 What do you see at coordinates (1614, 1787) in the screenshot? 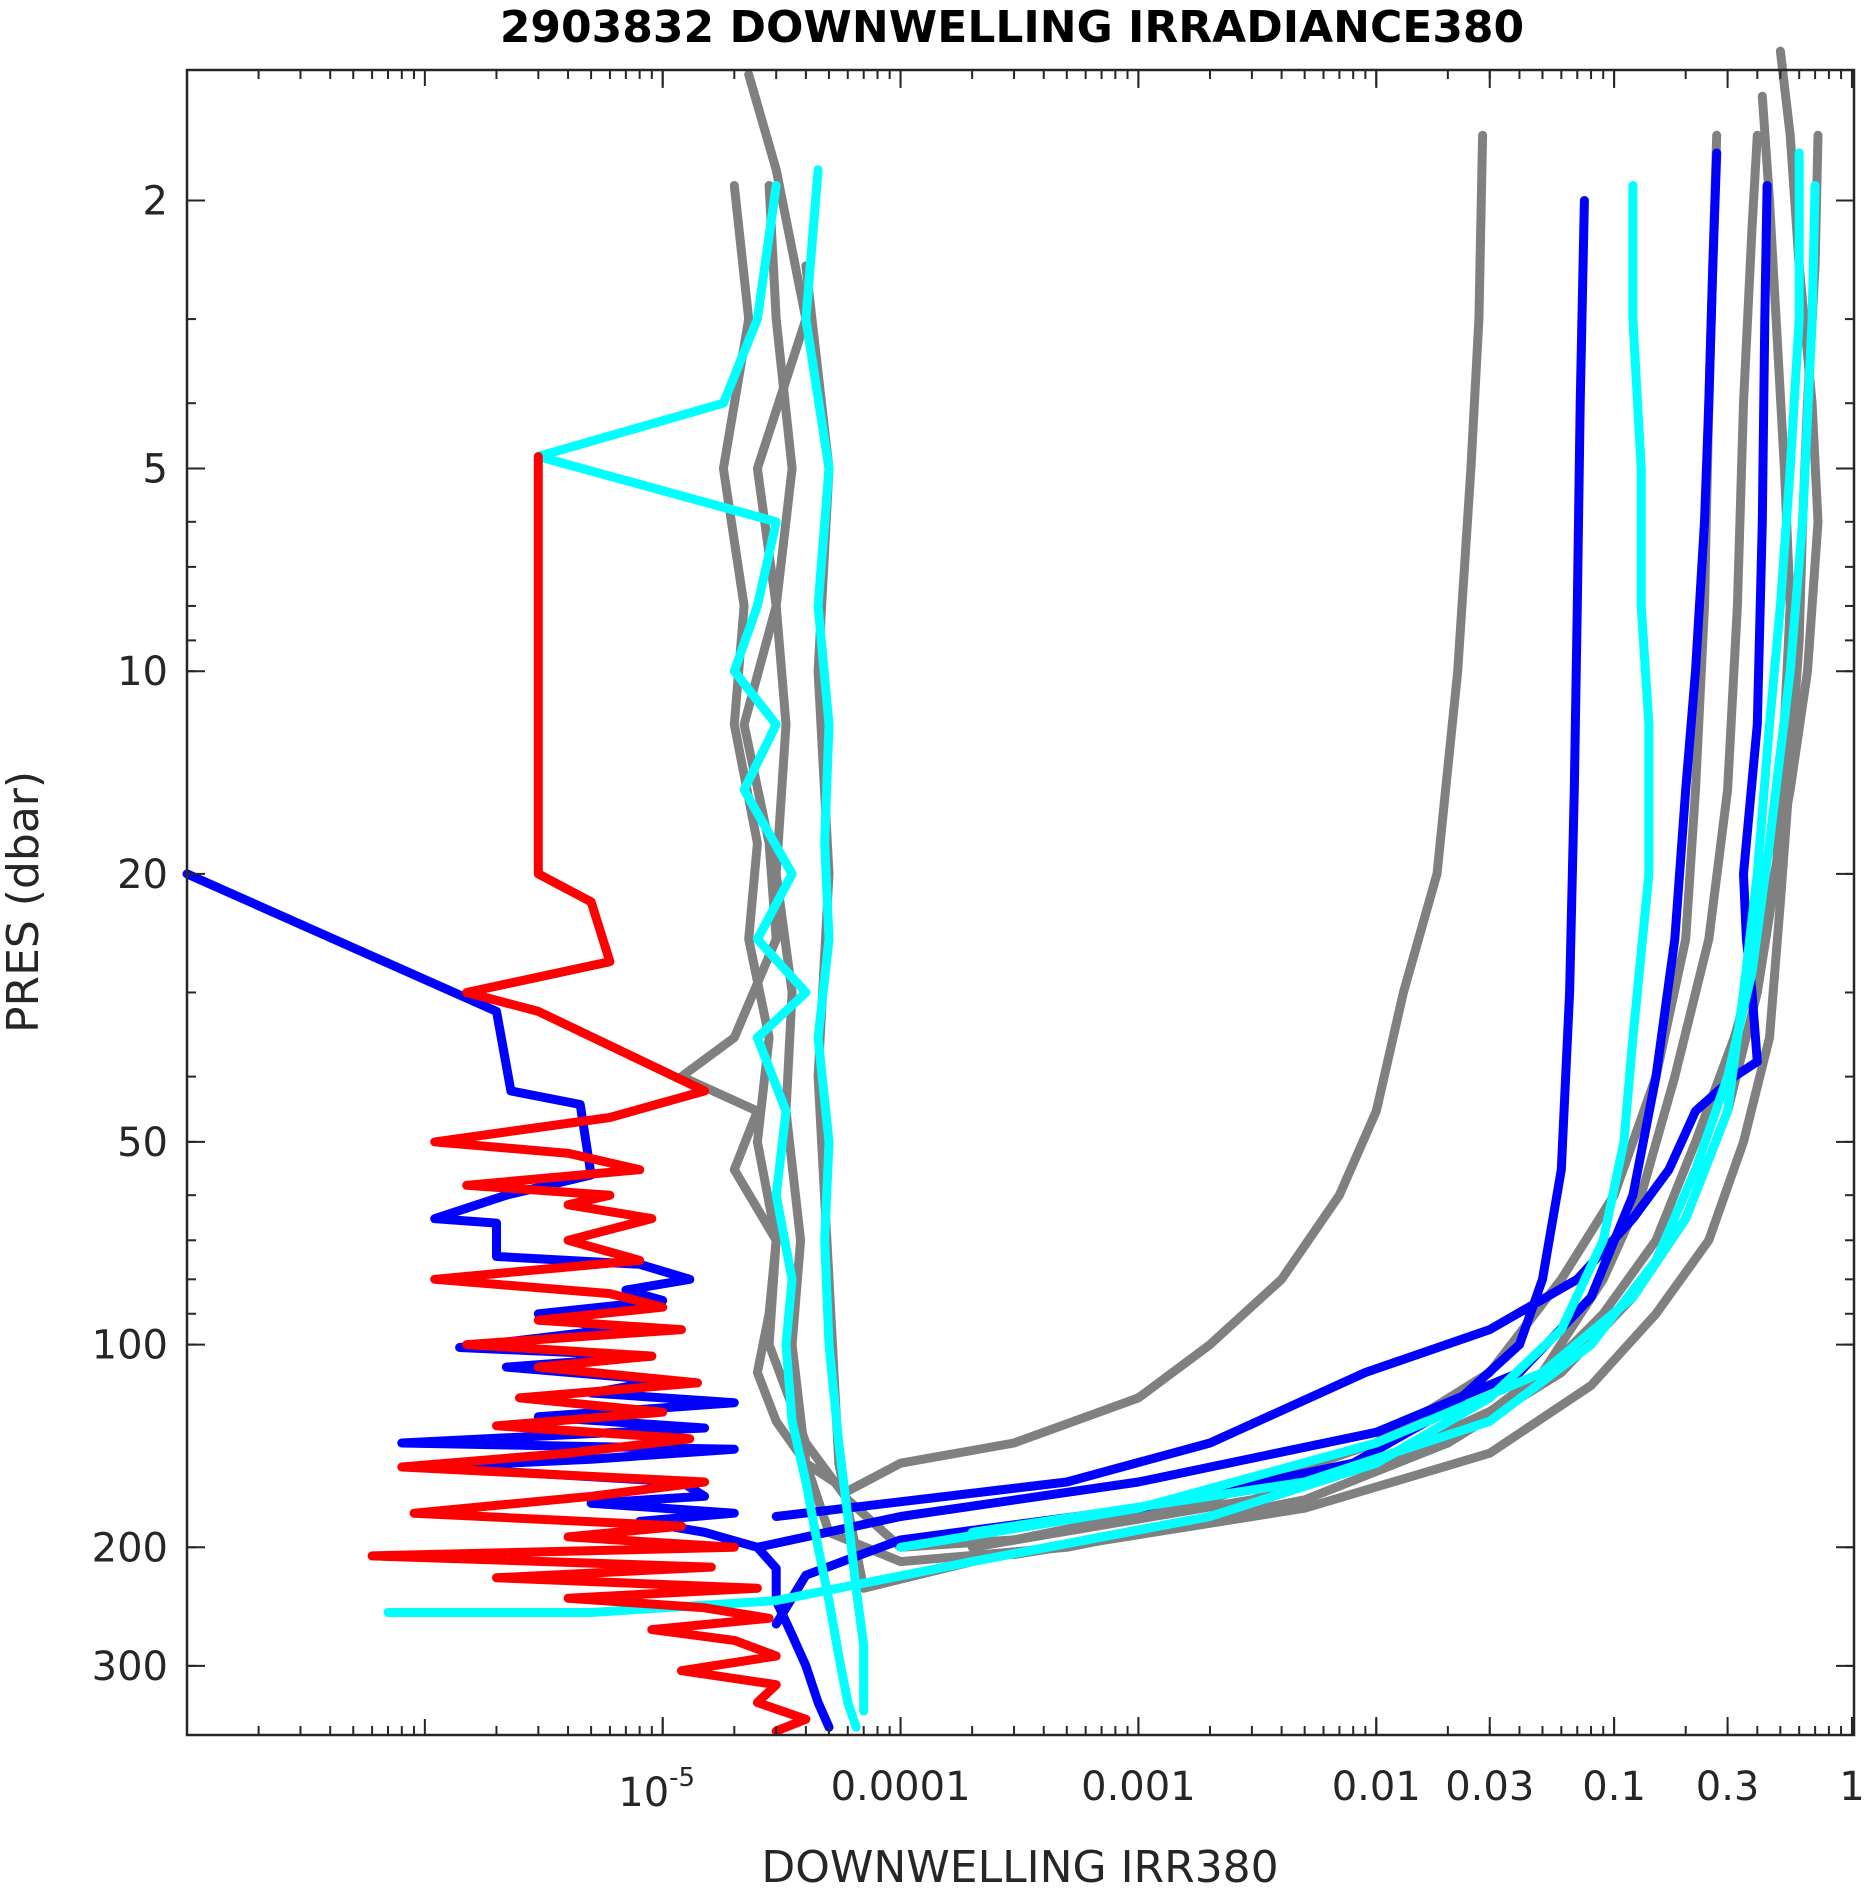
I see `x-tick-label: 0.1` at bounding box center [1614, 1787].